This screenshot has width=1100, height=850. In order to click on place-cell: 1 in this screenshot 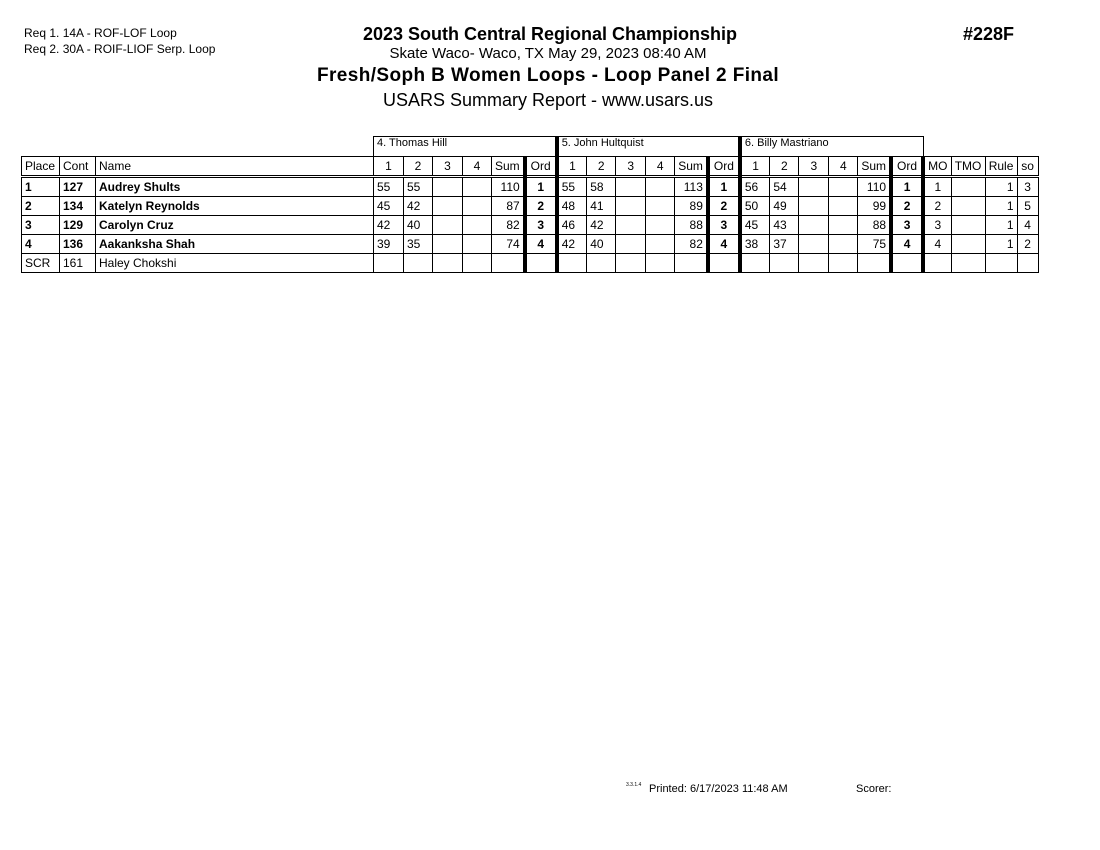, I will do `click(40, 186)`.